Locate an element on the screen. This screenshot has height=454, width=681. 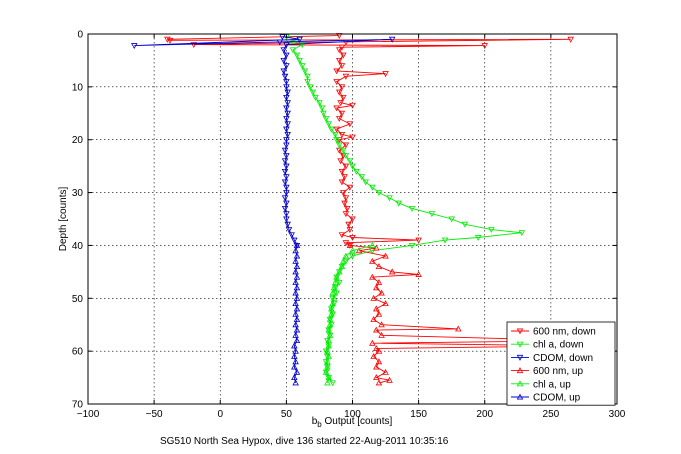
y-tick-label: 30 is located at coordinates (78, 193).